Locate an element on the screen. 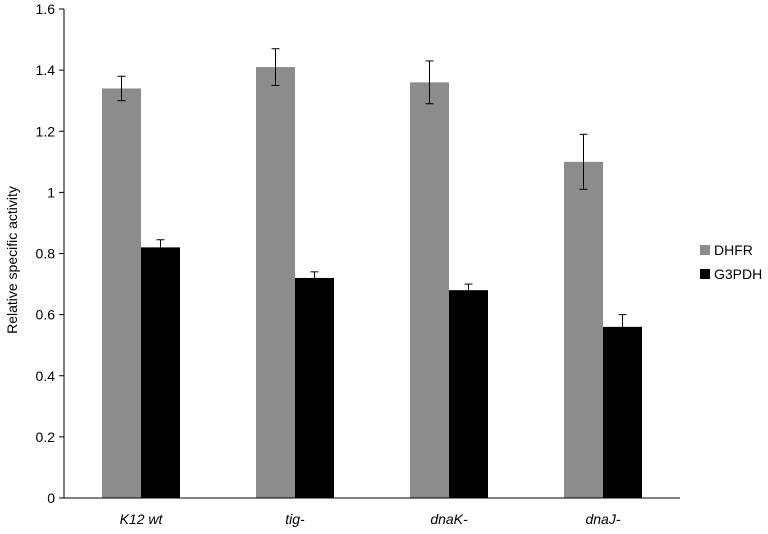  legend-label-dhfr: DHFR is located at coordinates (733, 250).